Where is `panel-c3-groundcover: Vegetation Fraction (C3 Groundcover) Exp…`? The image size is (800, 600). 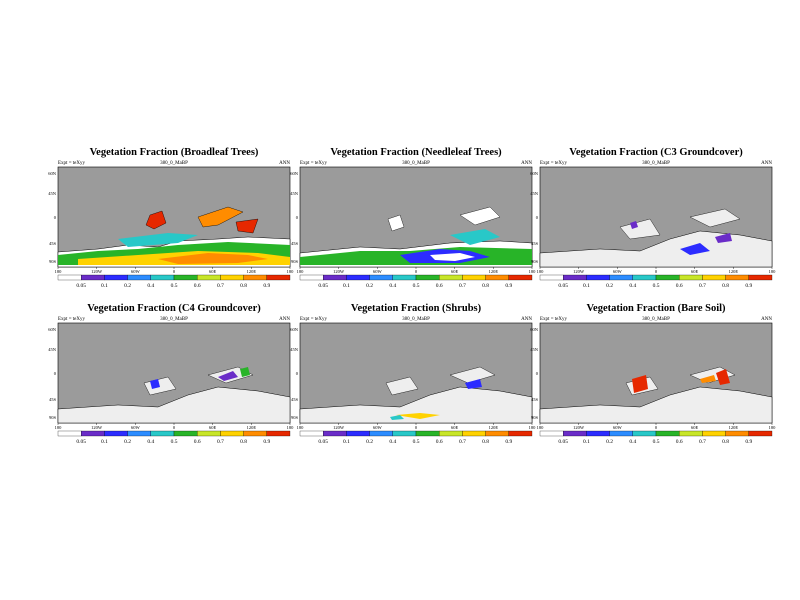
panel-c3-groundcover: Vegetation Fraction (C3 Groundcover) Exp… is located at coordinates (653, 232).